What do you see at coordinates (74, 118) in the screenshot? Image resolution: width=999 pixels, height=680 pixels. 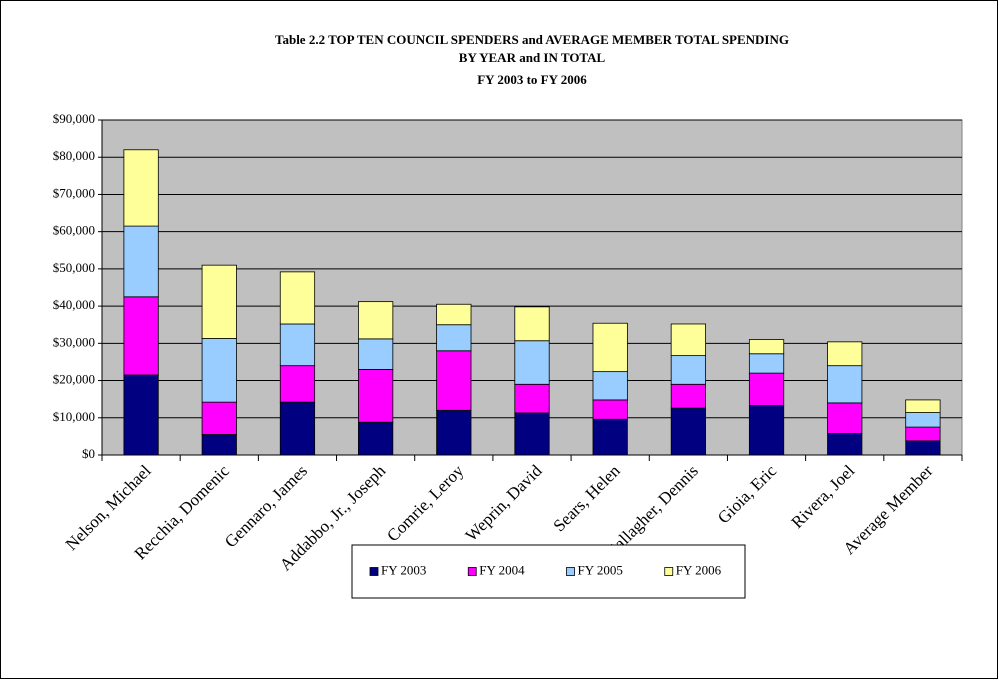 I see `y-tick-label: $90,000` at bounding box center [74, 118].